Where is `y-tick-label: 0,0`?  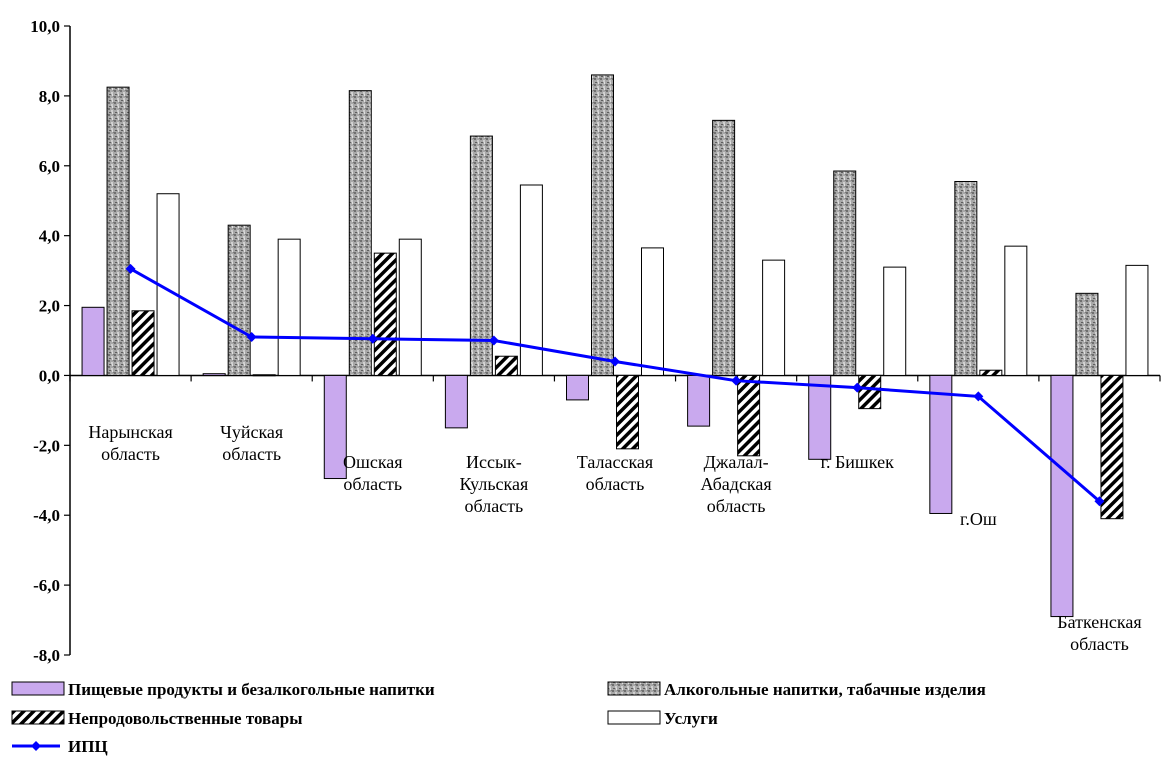 y-tick-label: 0,0 is located at coordinates (49, 375).